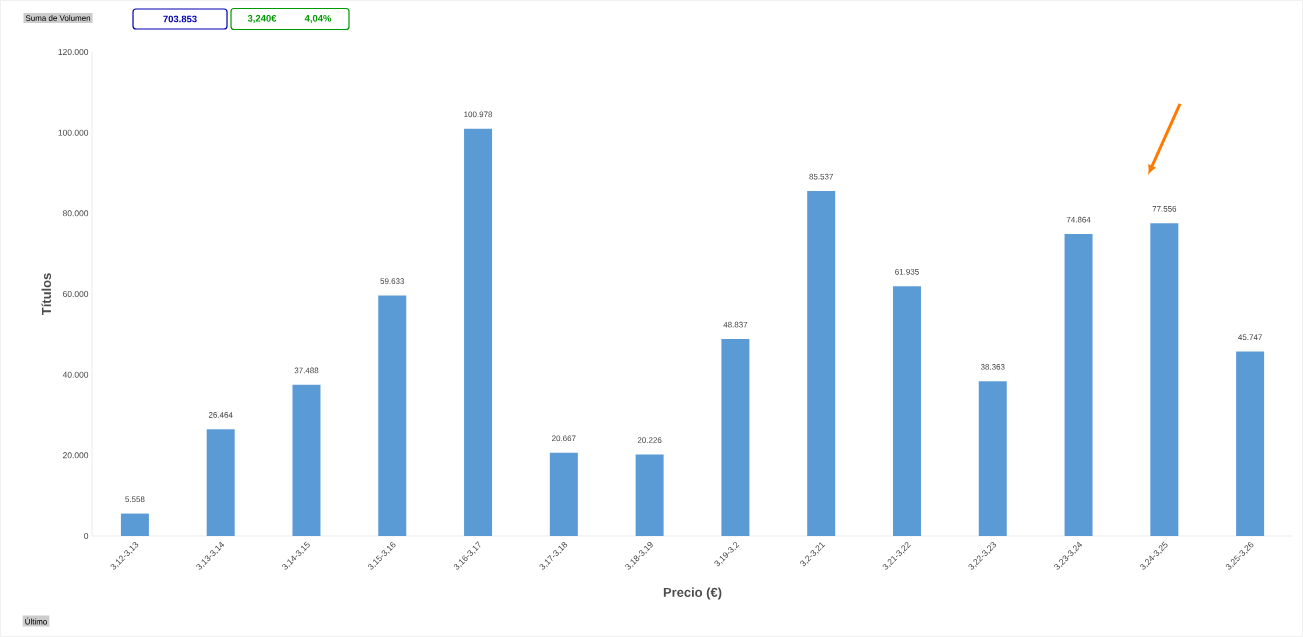  What do you see at coordinates (76, 455) in the screenshot?
I see `y-tick-label: 20.000` at bounding box center [76, 455].